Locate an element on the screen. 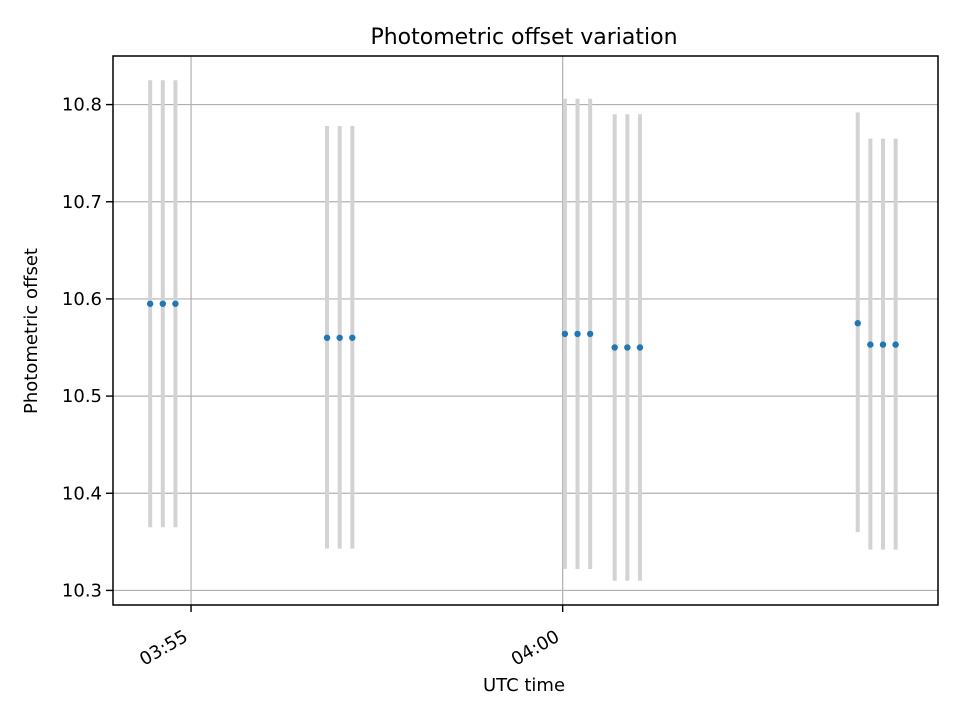 Image resolution: width=960 pixels, height=720 pixels. point-layer is located at coordinates (522, 325).